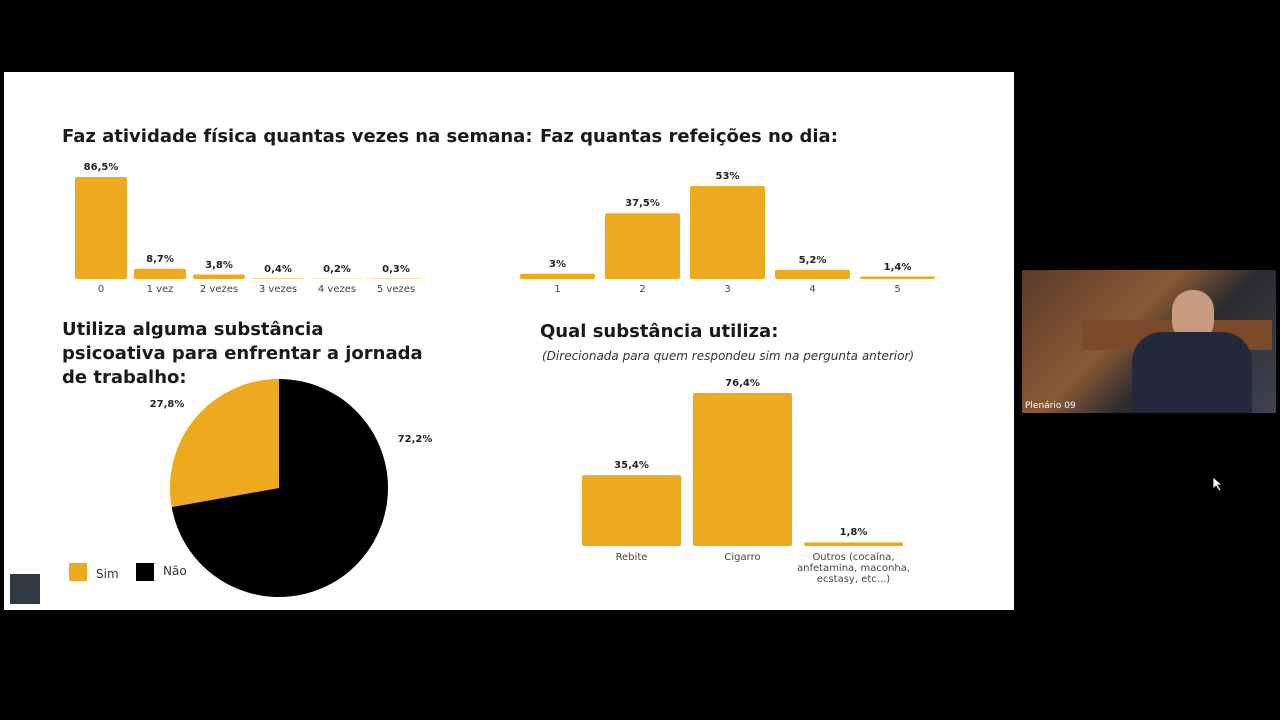  Describe the element at coordinates (160, 289) in the screenshot. I see `category-label: 1 vez` at that location.